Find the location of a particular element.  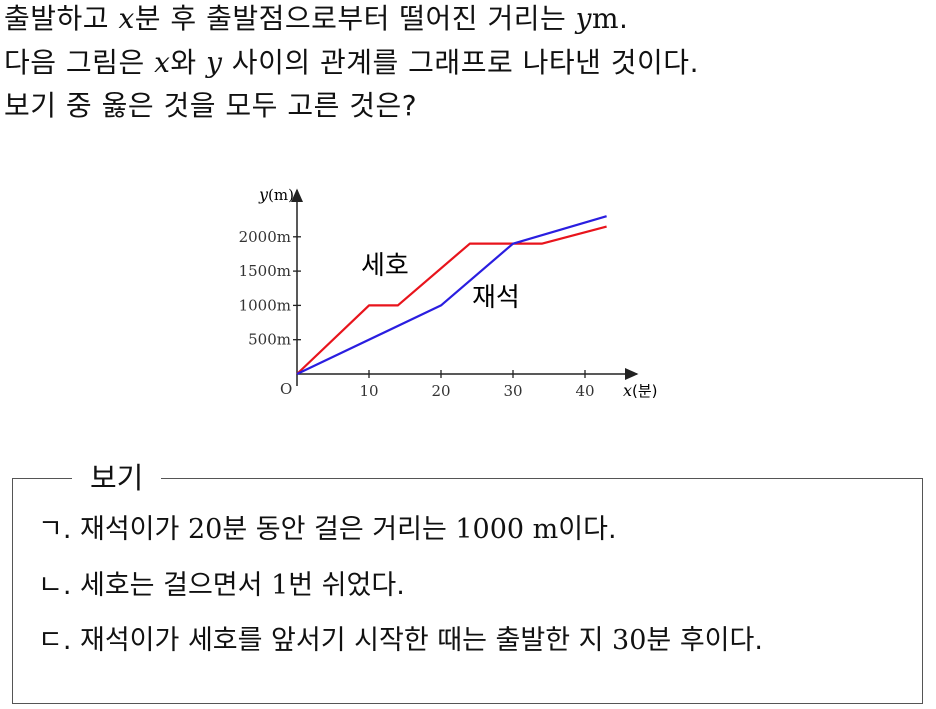

bogi-item-3: ㄷ. 재석이가 세호를 앞서기 시작한 때는 출발한 지 30분 후이다. is located at coordinates (400, 641).